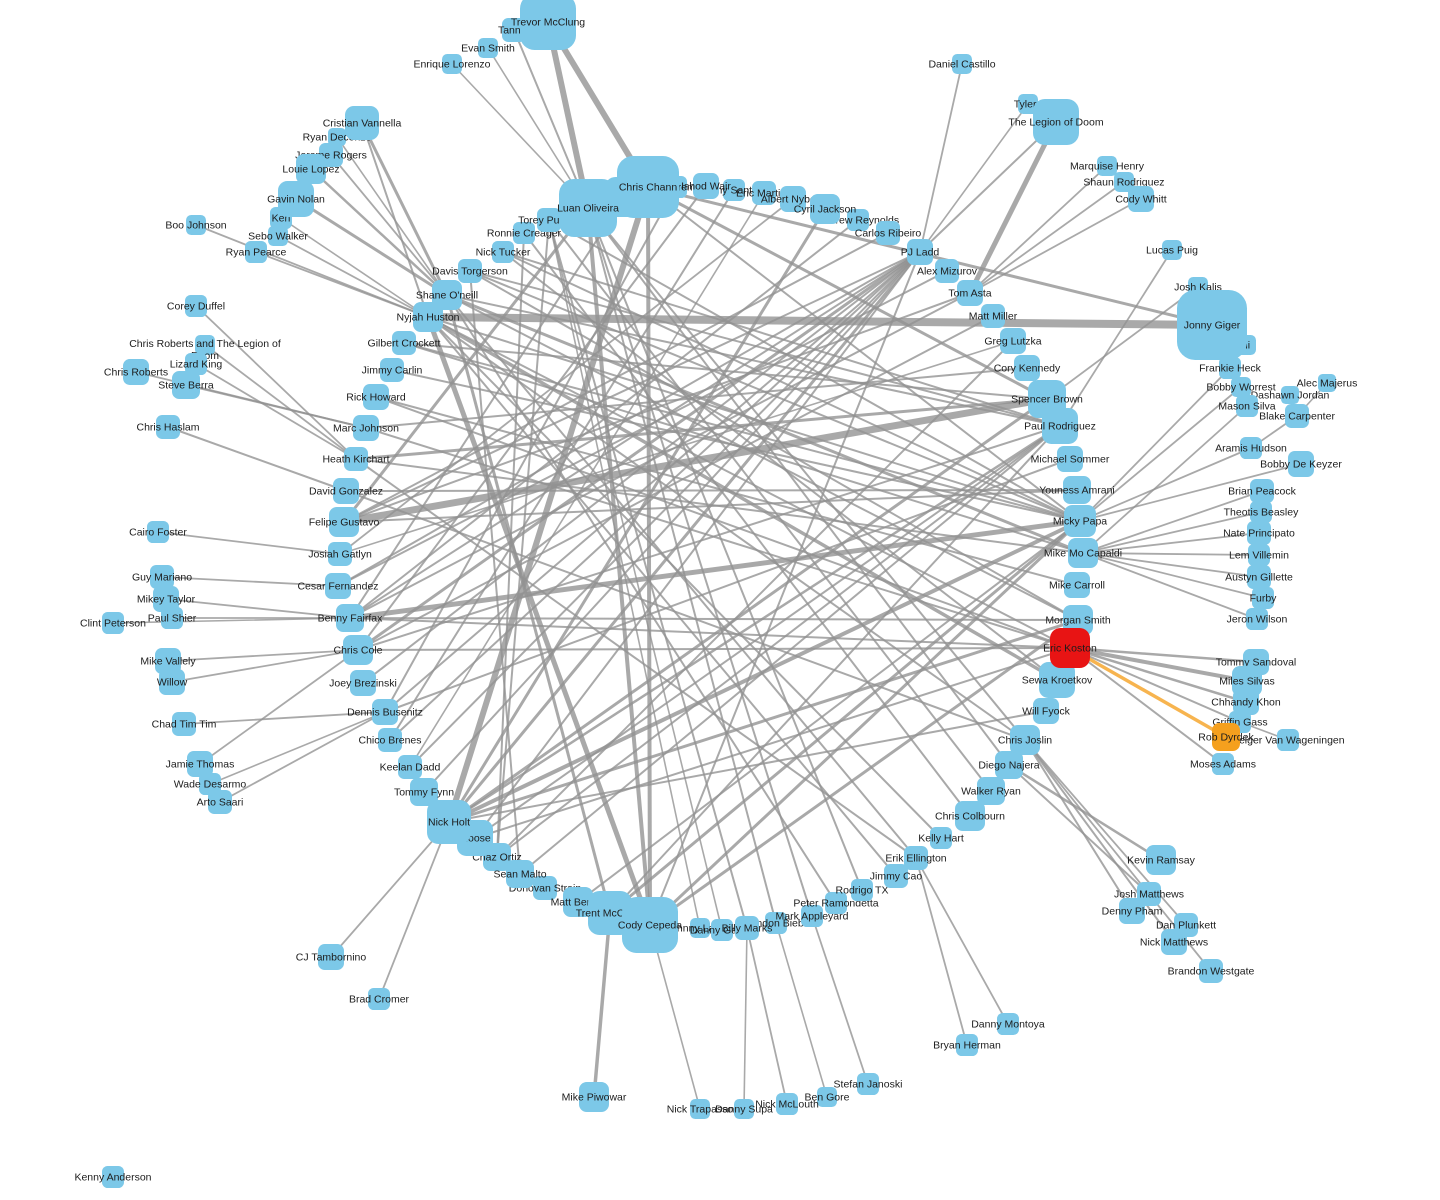 The image size is (1440, 1200). I want to click on node-louie-lopez: Louie Lopez, so click(311, 169).